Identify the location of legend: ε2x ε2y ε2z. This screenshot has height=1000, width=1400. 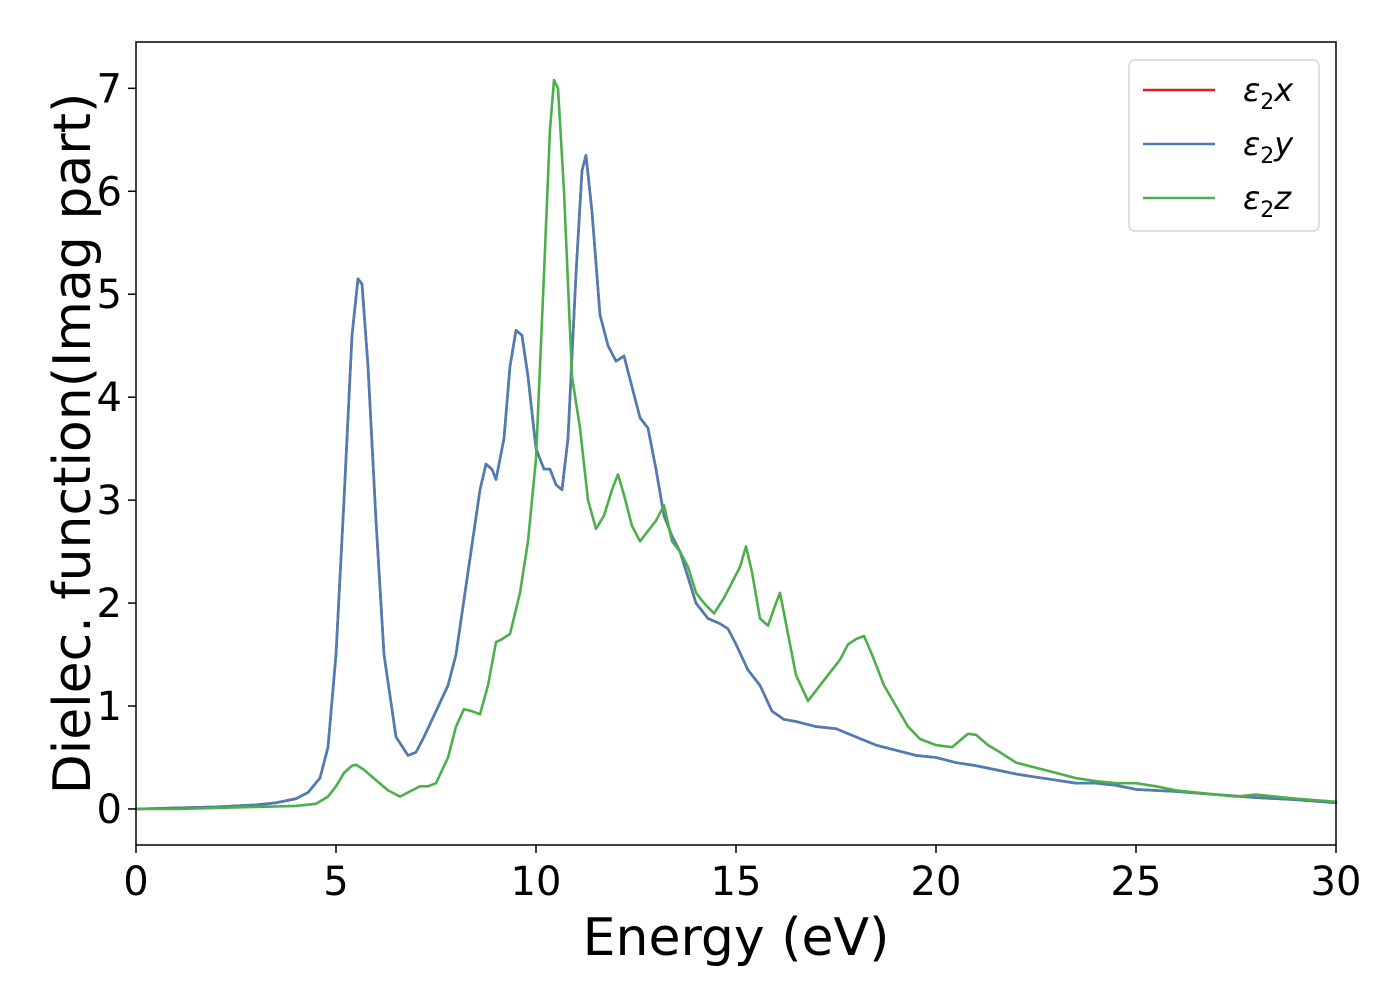
(1224, 145).